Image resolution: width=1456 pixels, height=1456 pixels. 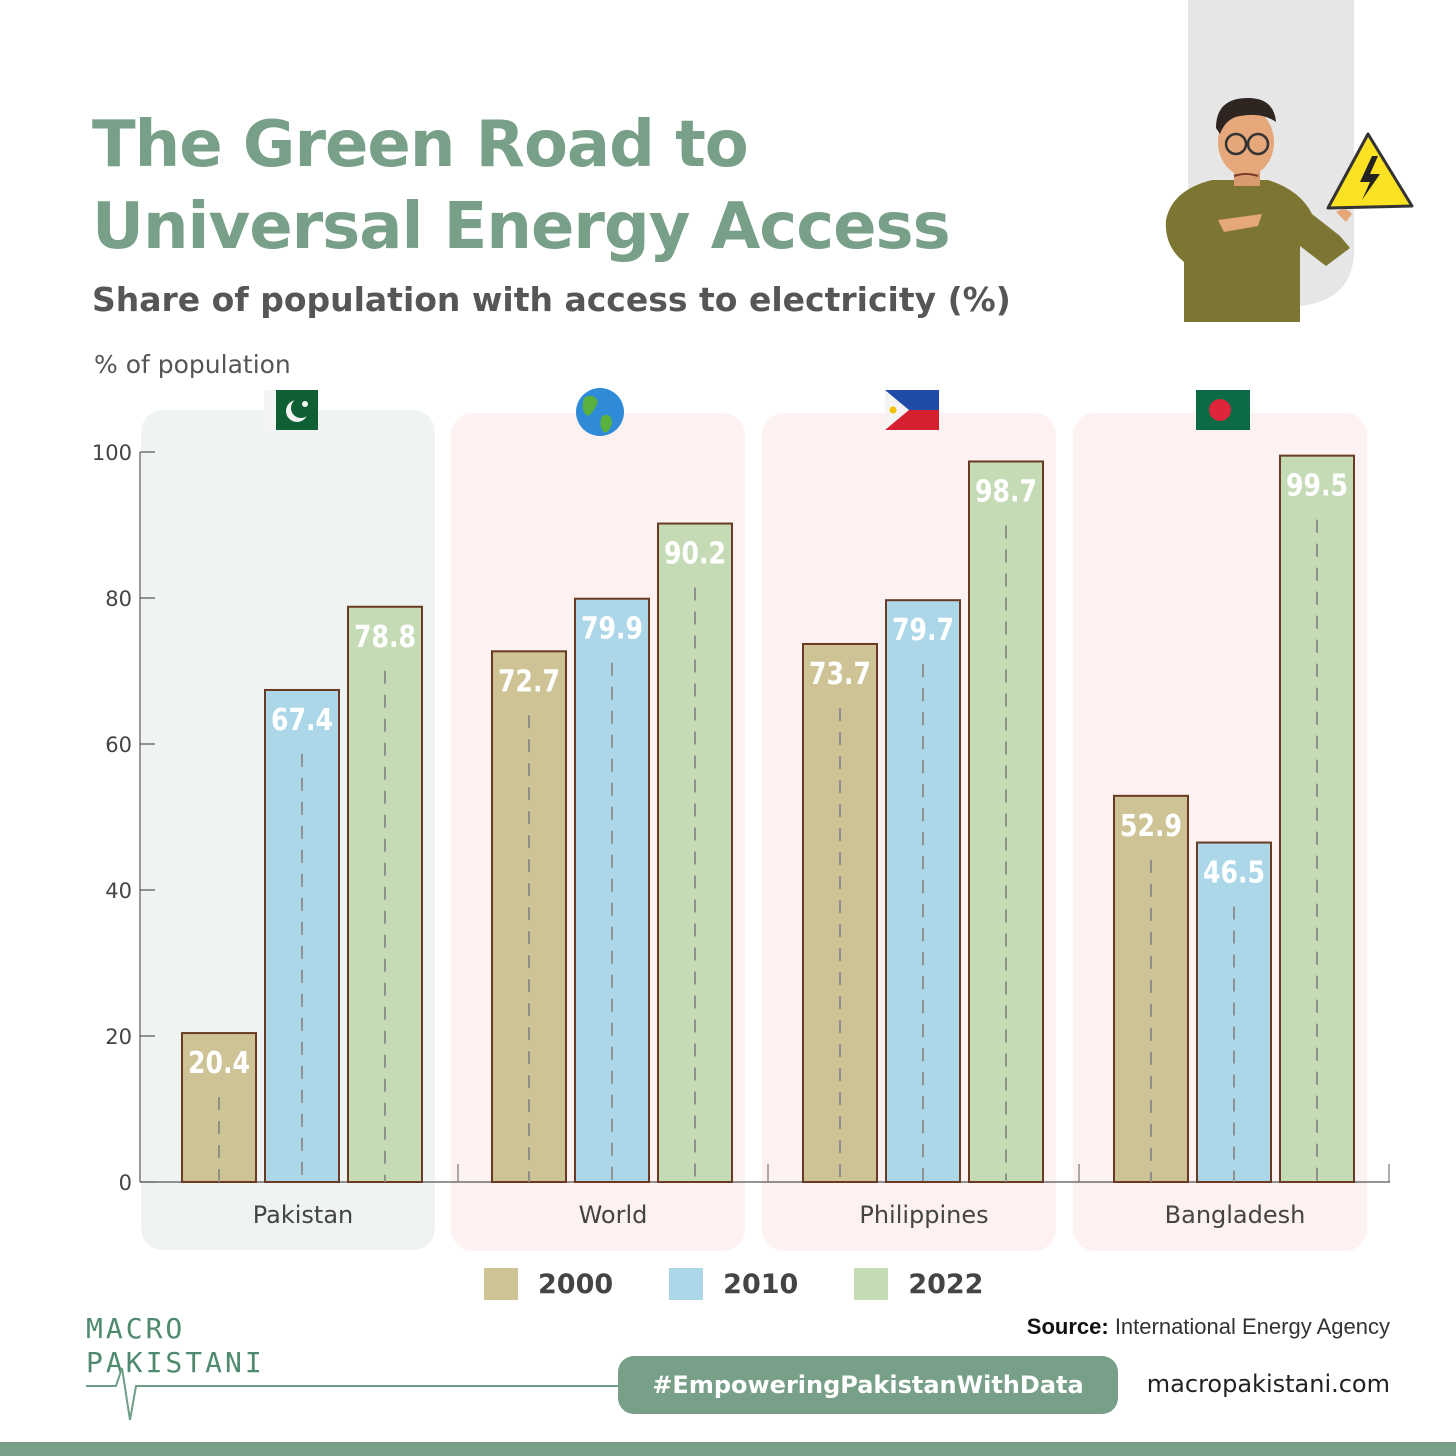 I want to click on legend-swatch-2000, so click(x=501, y=1284).